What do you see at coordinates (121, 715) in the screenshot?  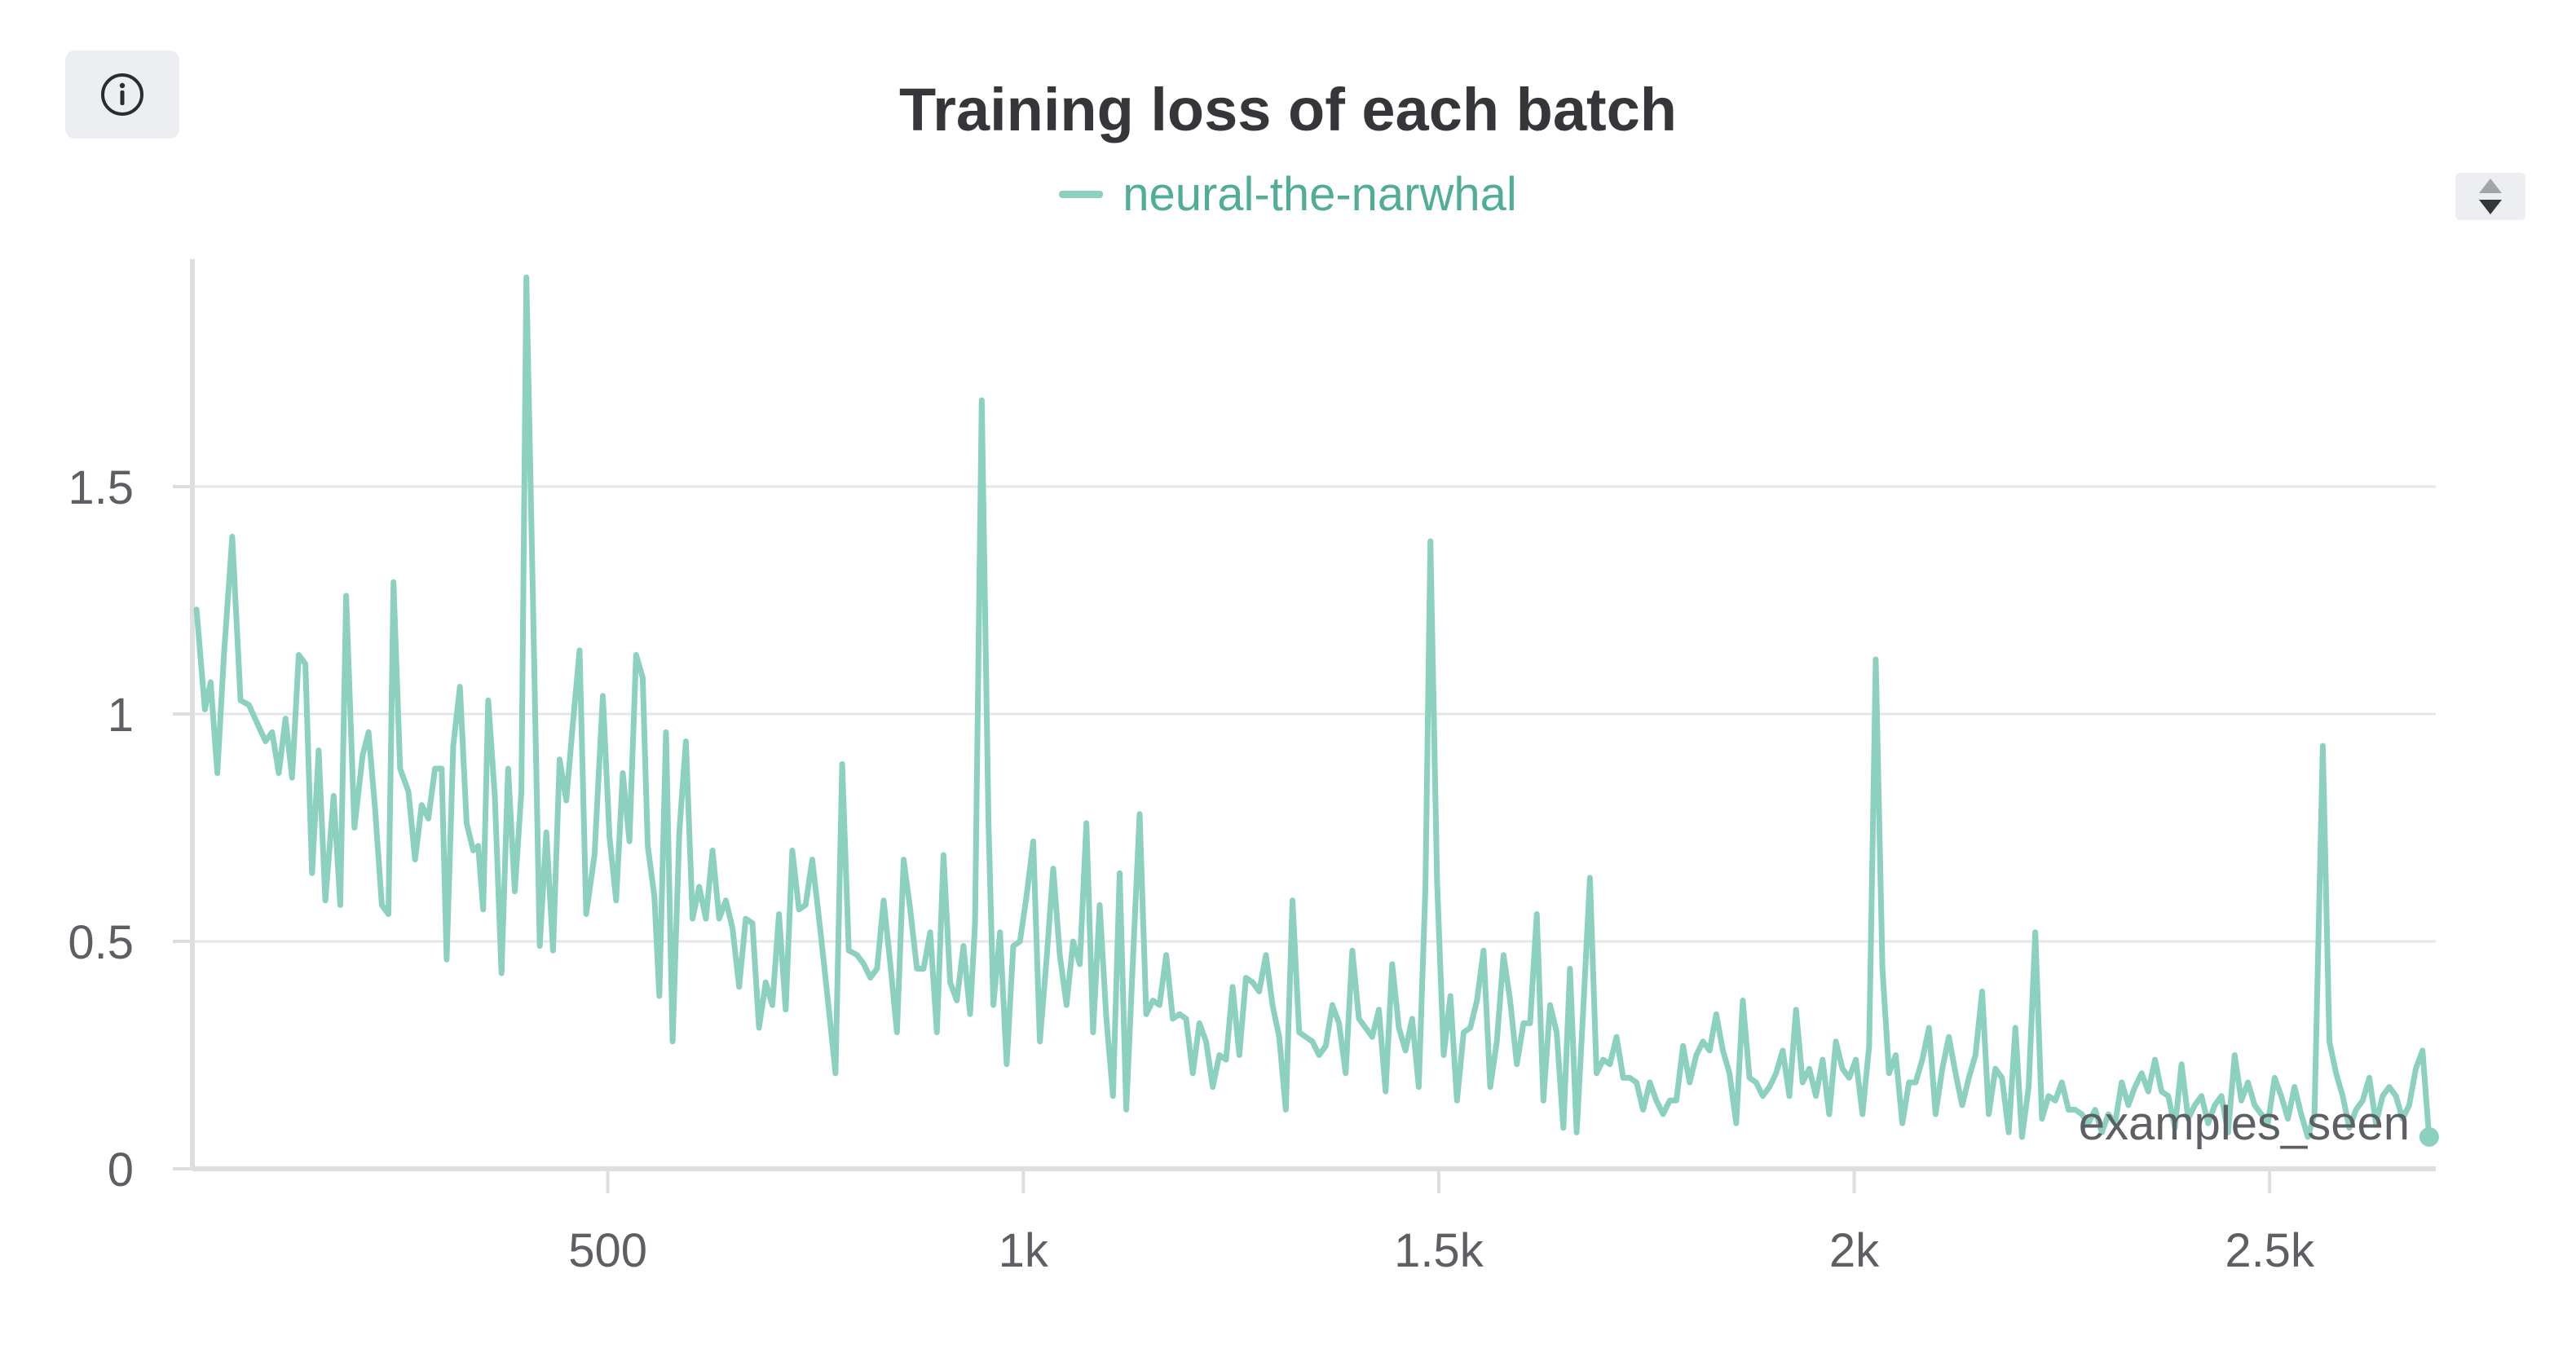 I see `y-tick-label: 1` at bounding box center [121, 715].